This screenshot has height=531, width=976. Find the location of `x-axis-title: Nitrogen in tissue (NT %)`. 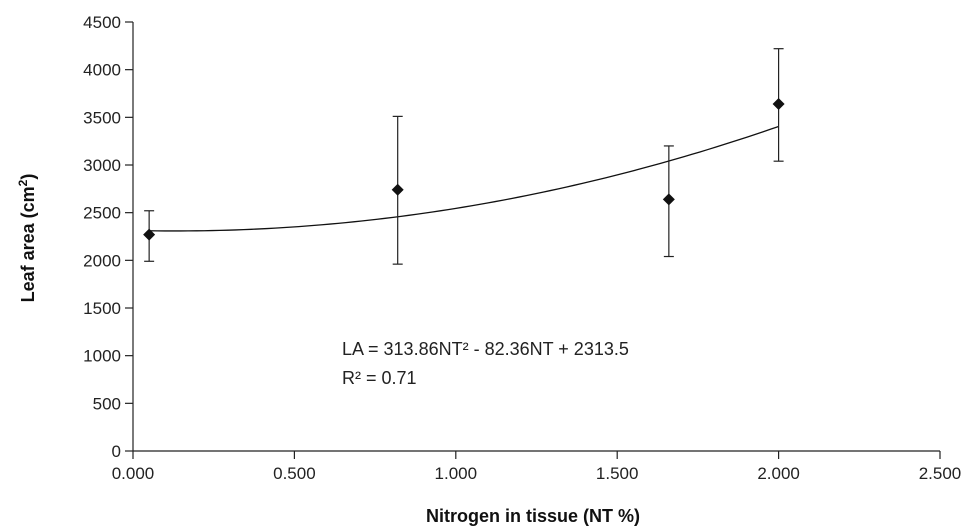

x-axis-title: Nitrogen in tissue (NT %) is located at coordinates (533, 516).